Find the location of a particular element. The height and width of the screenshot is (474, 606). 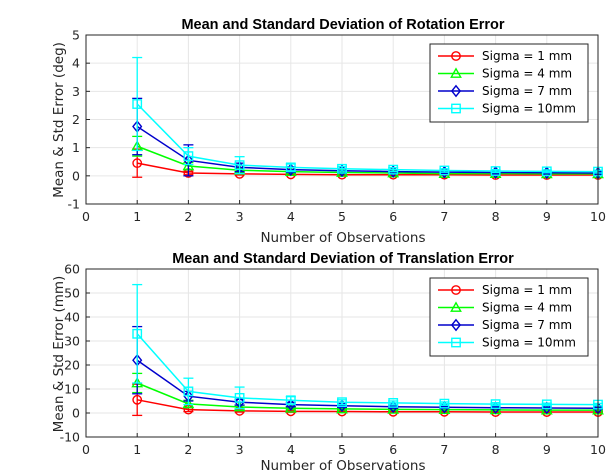

y-tick-label: 20 is located at coordinates (72, 365).